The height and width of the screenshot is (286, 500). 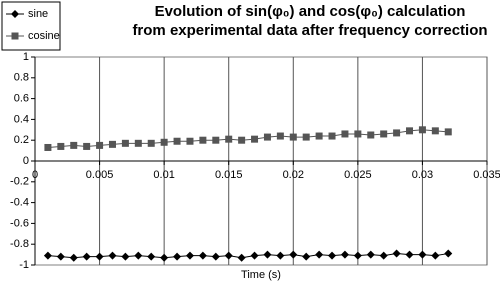 I want to click on x-tick-label: 0.02, so click(x=293, y=175).